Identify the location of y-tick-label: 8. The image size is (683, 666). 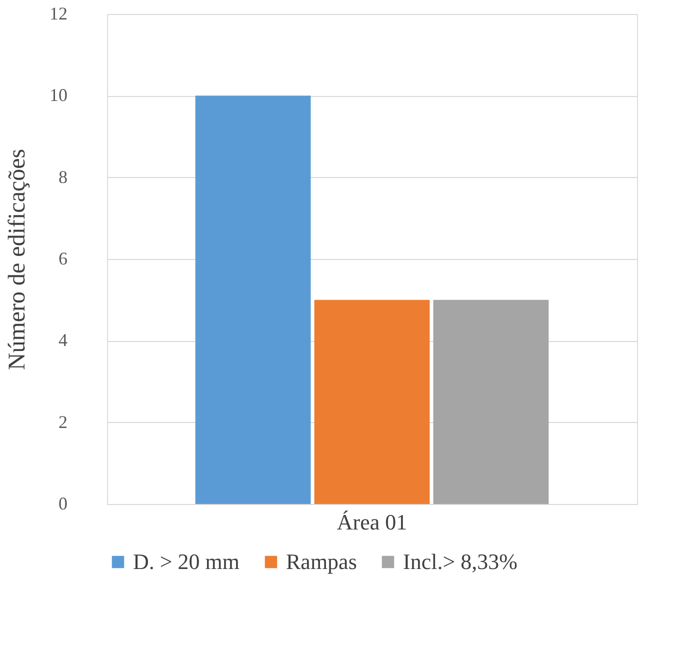
(63, 176).